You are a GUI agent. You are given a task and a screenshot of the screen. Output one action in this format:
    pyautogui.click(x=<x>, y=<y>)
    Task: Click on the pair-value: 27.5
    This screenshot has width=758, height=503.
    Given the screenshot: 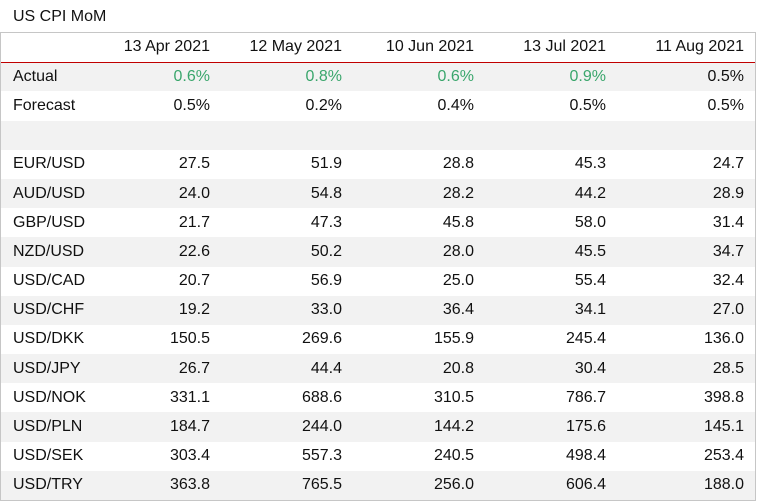 What is the action you would take?
    pyautogui.click(x=194, y=164)
    